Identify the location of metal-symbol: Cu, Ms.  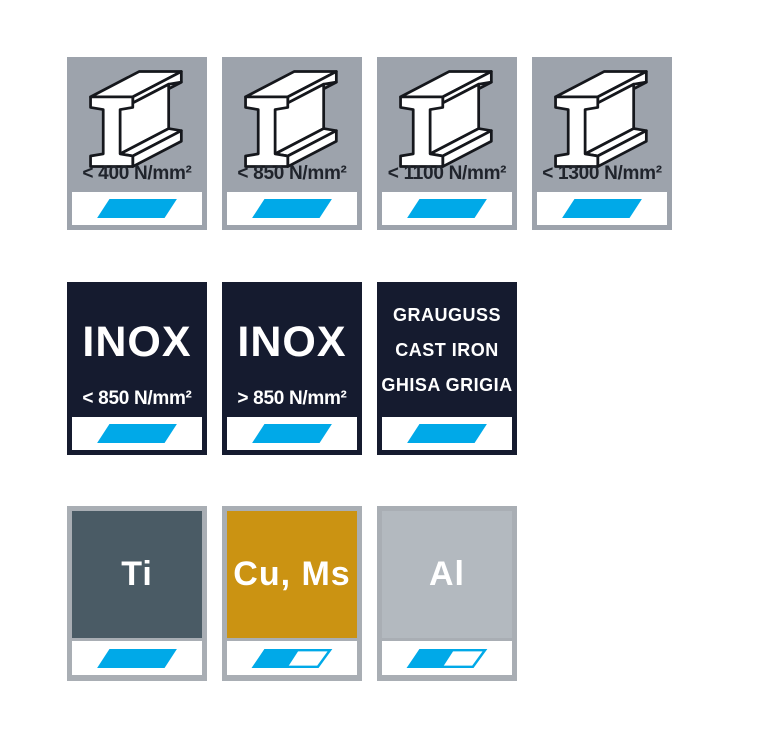
(292, 574).